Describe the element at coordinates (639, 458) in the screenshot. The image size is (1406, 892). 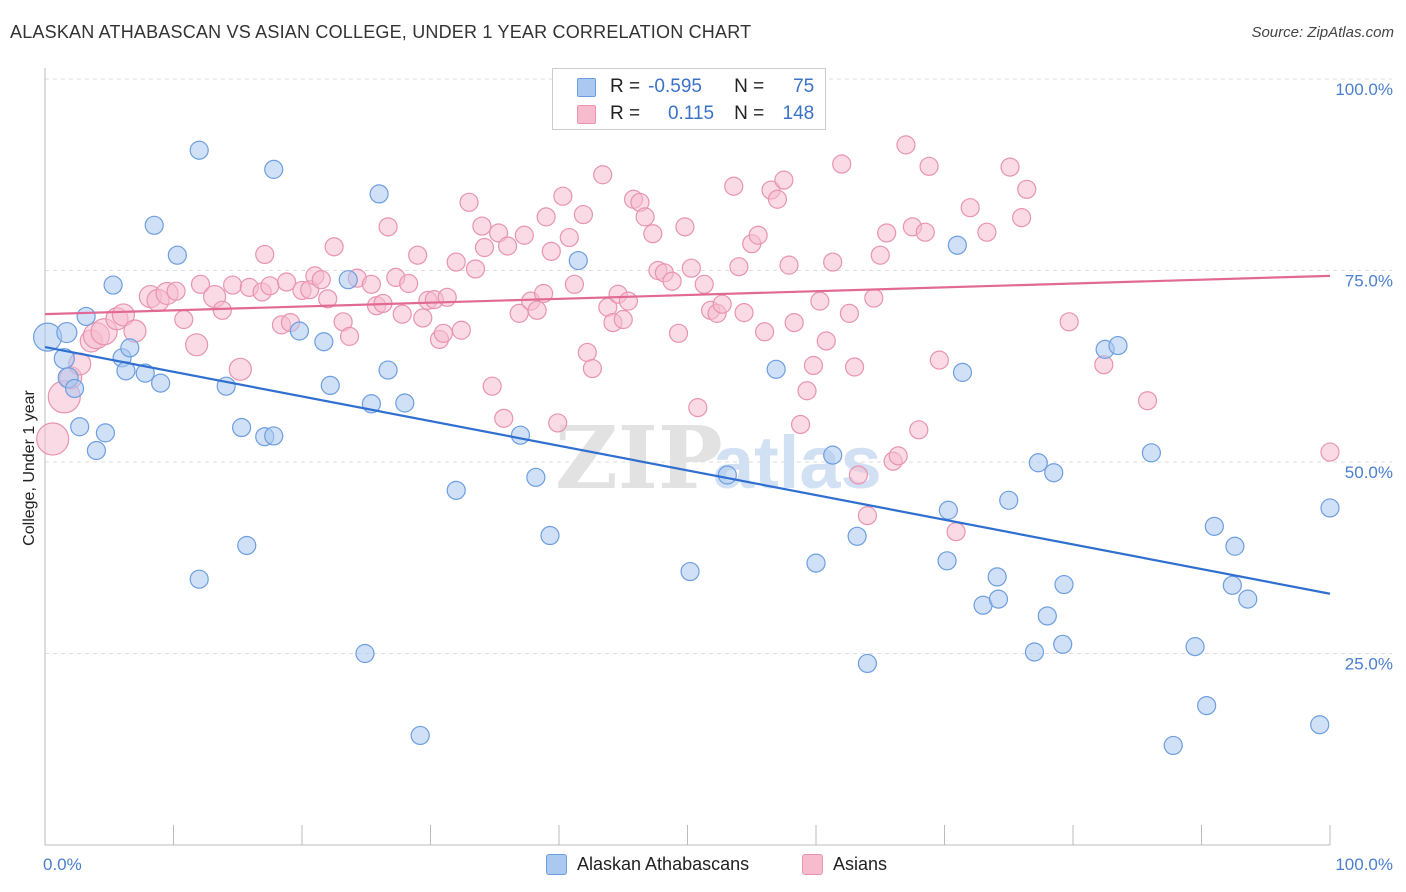
I see `watermark-zip: ZIP` at that location.